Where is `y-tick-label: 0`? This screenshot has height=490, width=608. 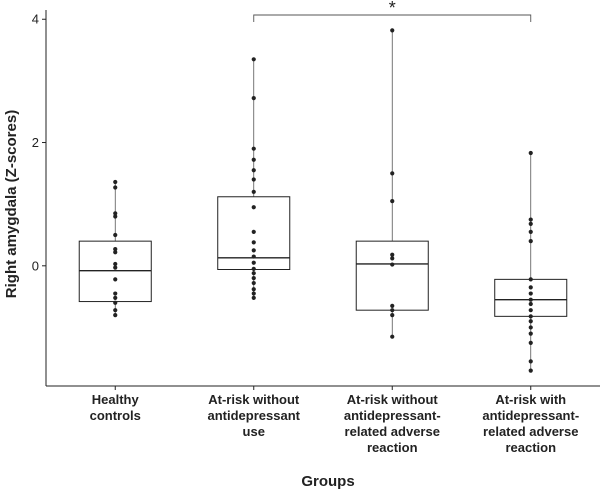
y-tick-label: 0 is located at coordinates (35, 265).